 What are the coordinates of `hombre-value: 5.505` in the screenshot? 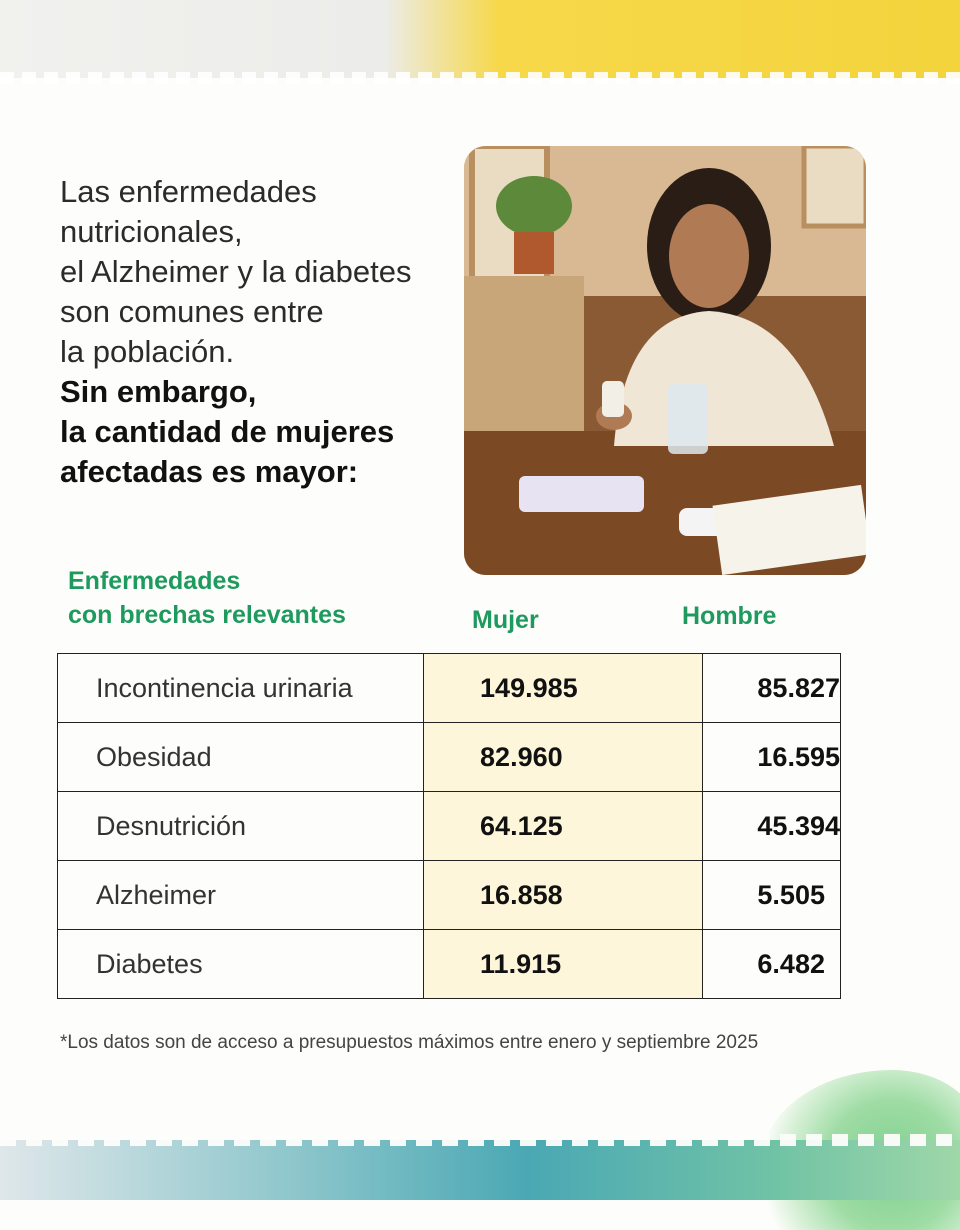 It's located at (771, 895).